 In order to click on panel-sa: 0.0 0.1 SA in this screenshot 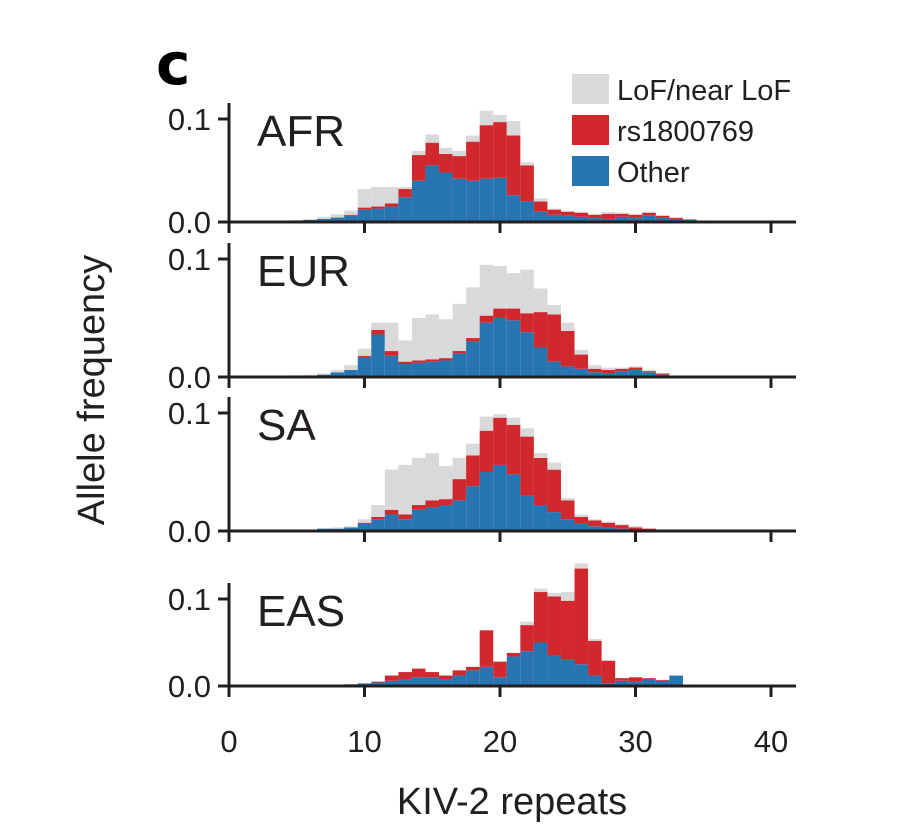, I will do `click(482, 472)`.